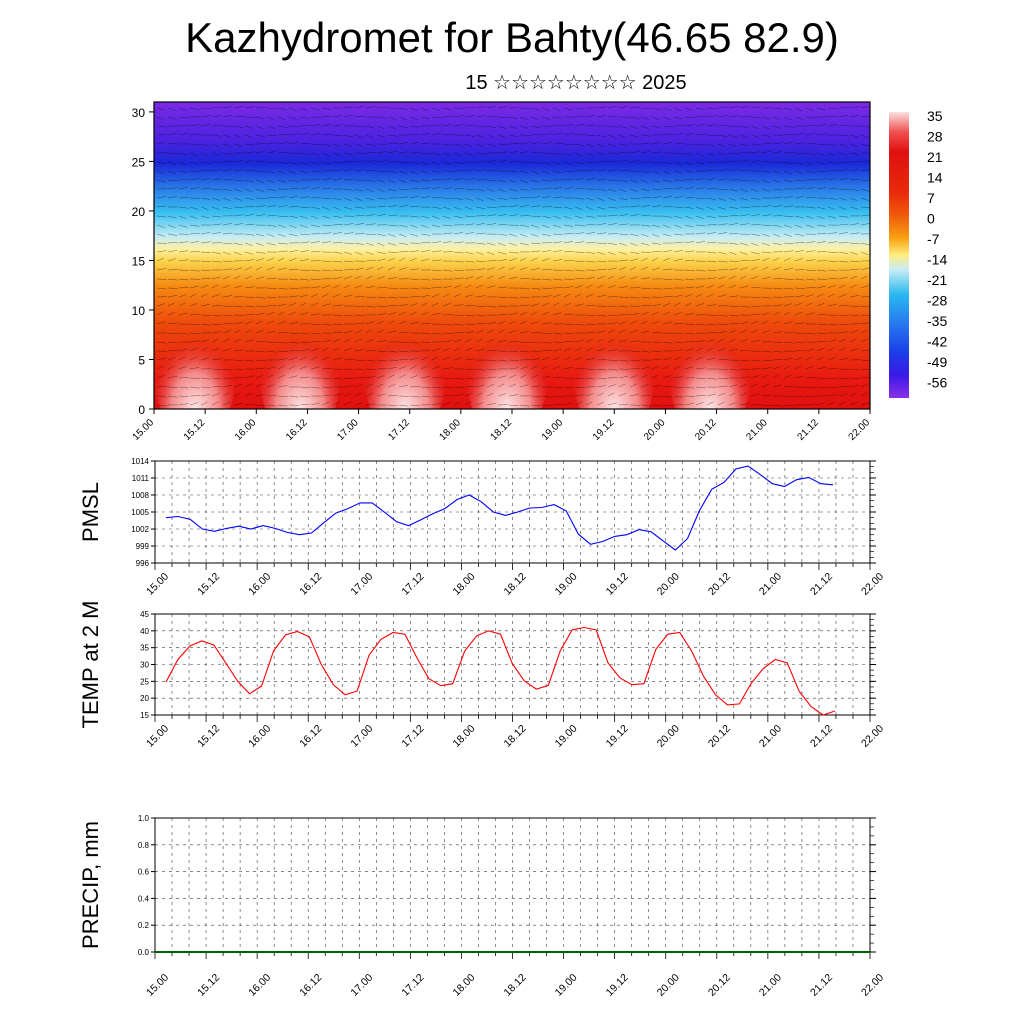 The width and height of the screenshot is (1024, 1024). Describe the element at coordinates (139, 212) in the screenshot. I see `y-tick-label-20: 20` at that location.